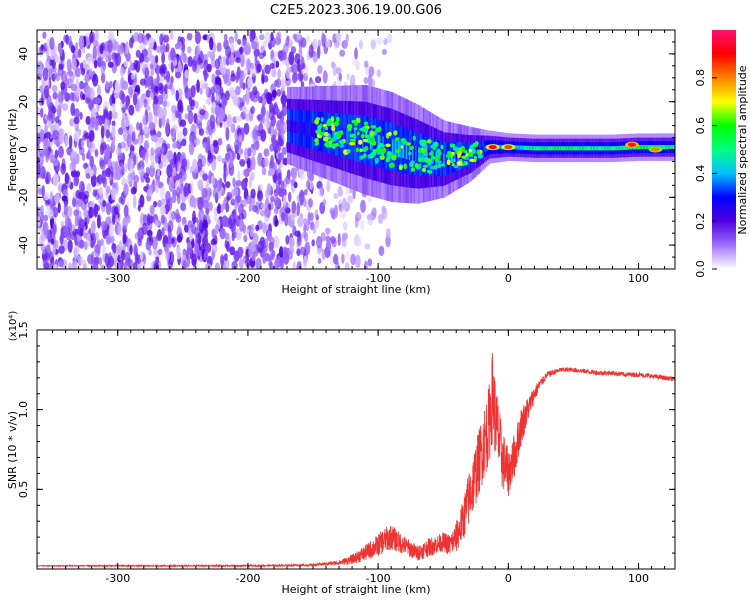  I want to click on snr-ylabel: SNR (10 * v/v), so click(12, 450).